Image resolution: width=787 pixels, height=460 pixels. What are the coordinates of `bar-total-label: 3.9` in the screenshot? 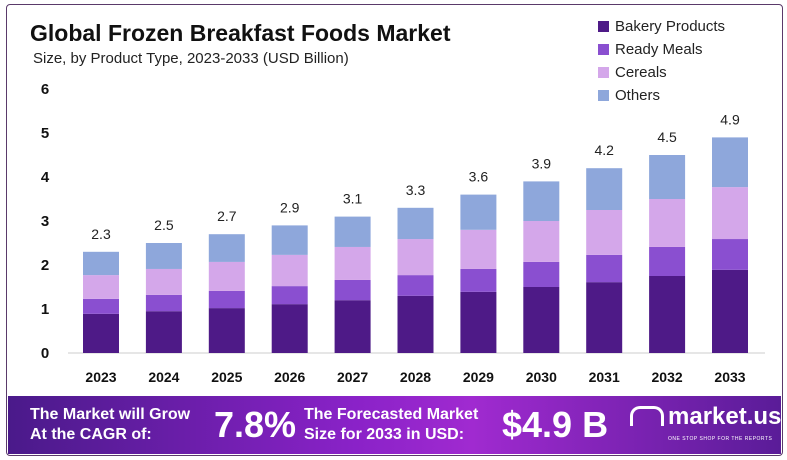 It's located at (542, 163).